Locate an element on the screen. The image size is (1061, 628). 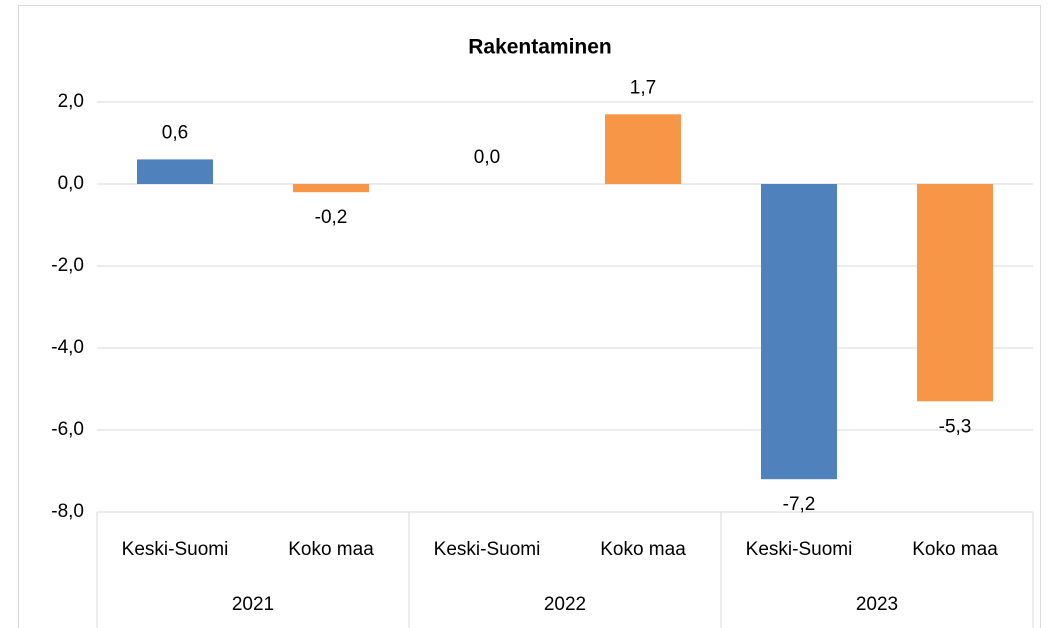
data-label: -0,2 is located at coordinates (331, 217).